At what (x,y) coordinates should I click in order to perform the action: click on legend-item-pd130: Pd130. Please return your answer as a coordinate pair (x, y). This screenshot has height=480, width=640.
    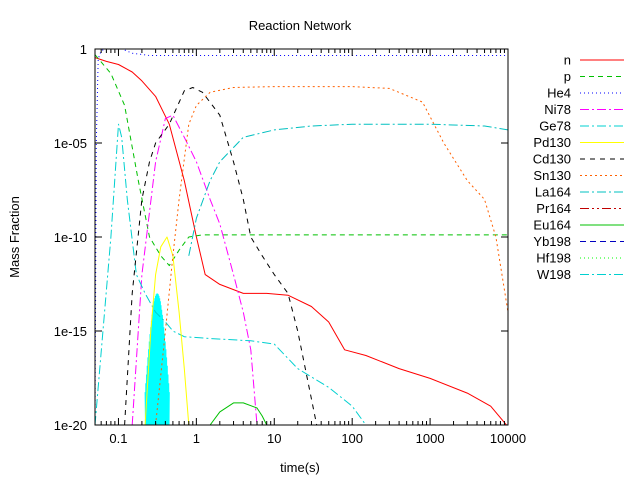
    Looking at the image, I should click on (578, 142).